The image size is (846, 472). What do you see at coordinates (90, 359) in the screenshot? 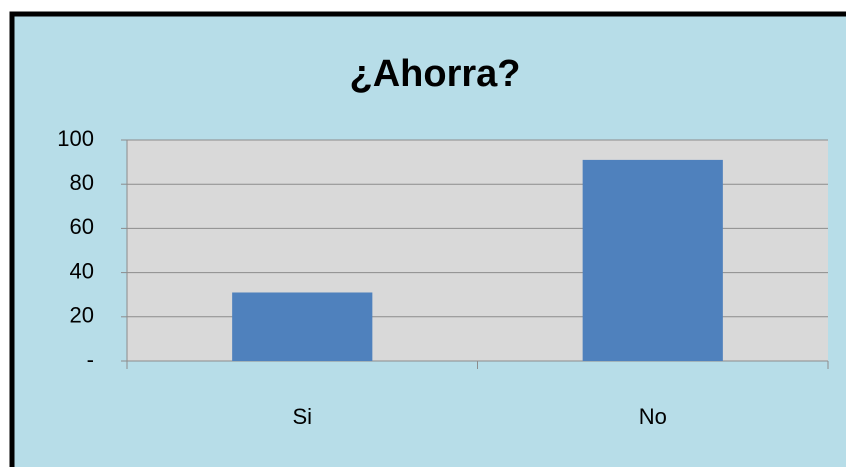
I see `y-tick-label: -` at bounding box center [90, 359].